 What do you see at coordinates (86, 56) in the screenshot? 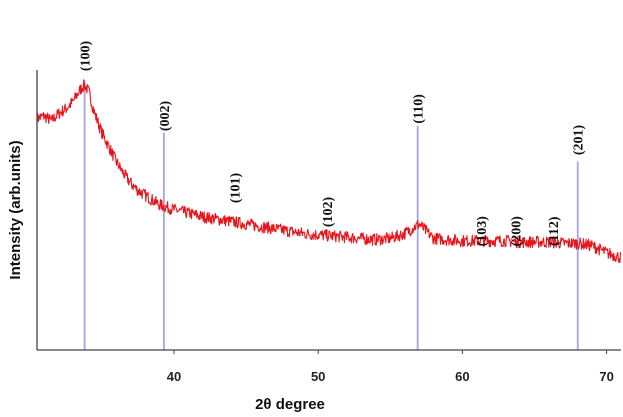
I see `peak-label-100: (100)` at bounding box center [86, 56].